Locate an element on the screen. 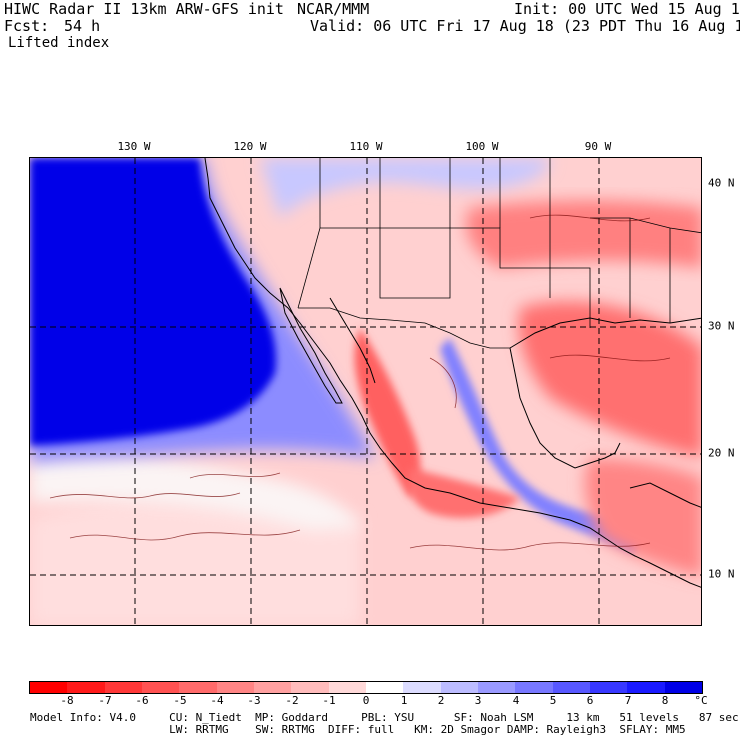 This screenshot has height=740, width=740. colorbar-tick: -2 is located at coordinates (292, 700).